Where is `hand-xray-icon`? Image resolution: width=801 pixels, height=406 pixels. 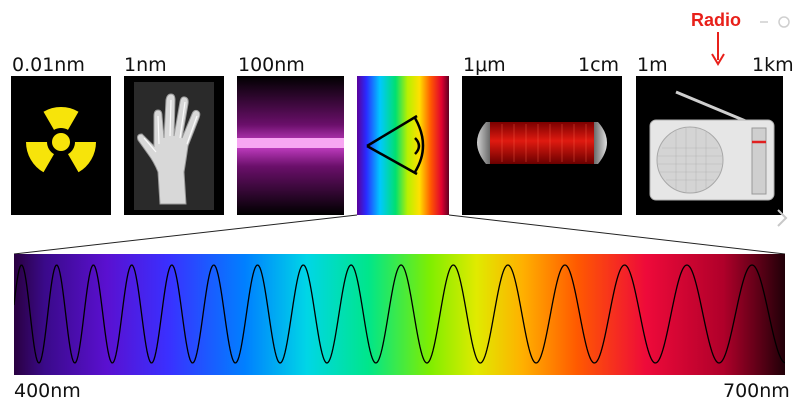 hand-xray-icon is located at coordinates (174, 146).